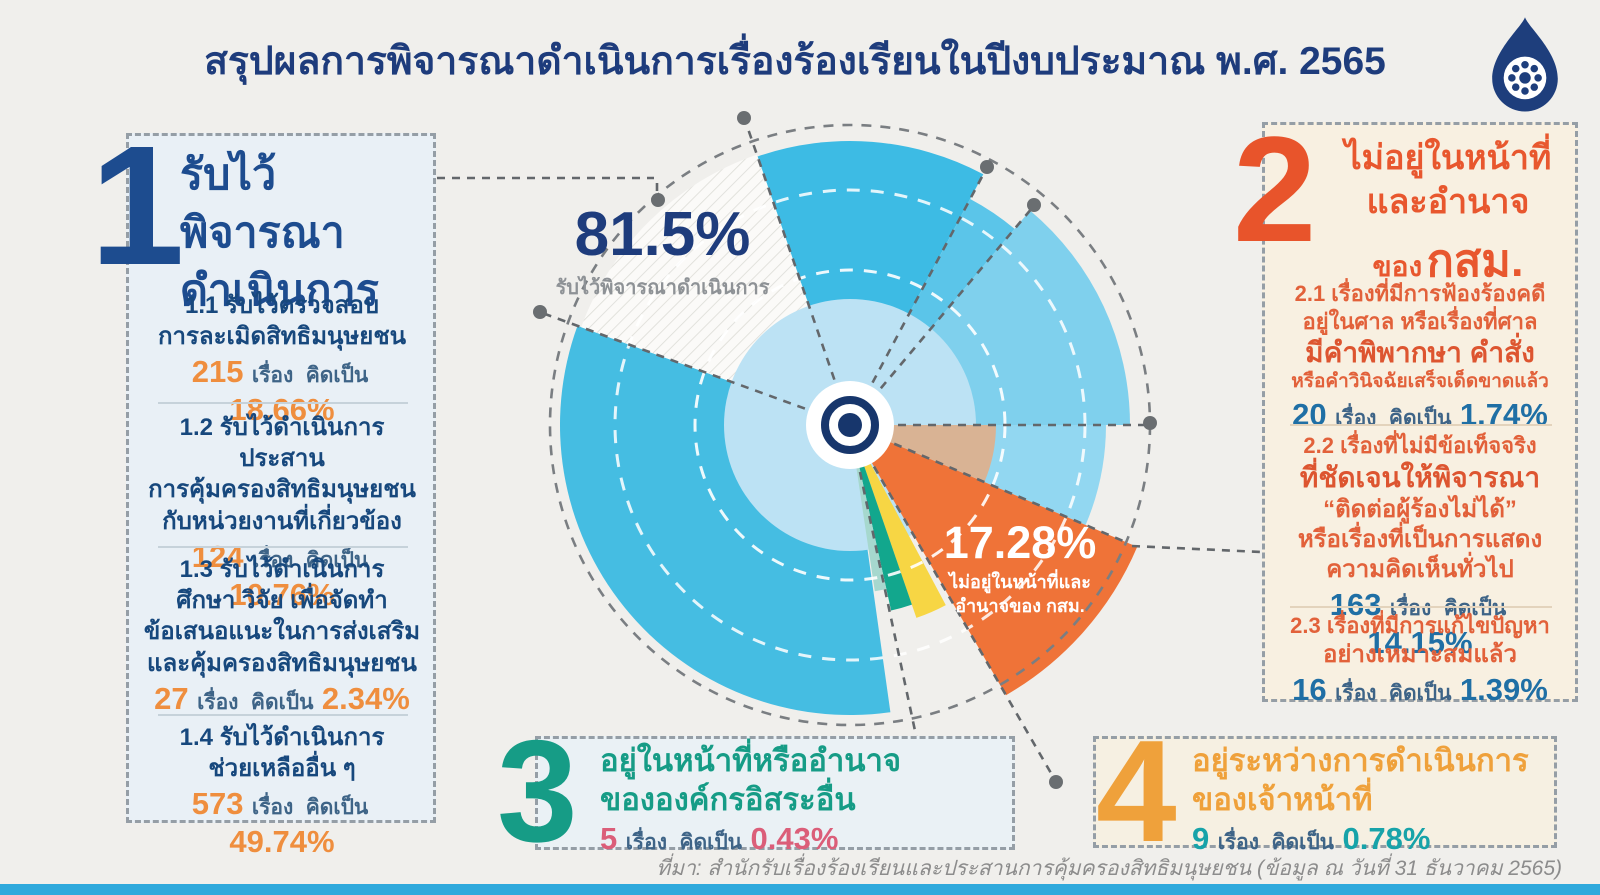 The height and width of the screenshot is (895, 1600). Describe the element at coordinates (171, 698) in the screenshot. I see `count-value: 27` at that location.